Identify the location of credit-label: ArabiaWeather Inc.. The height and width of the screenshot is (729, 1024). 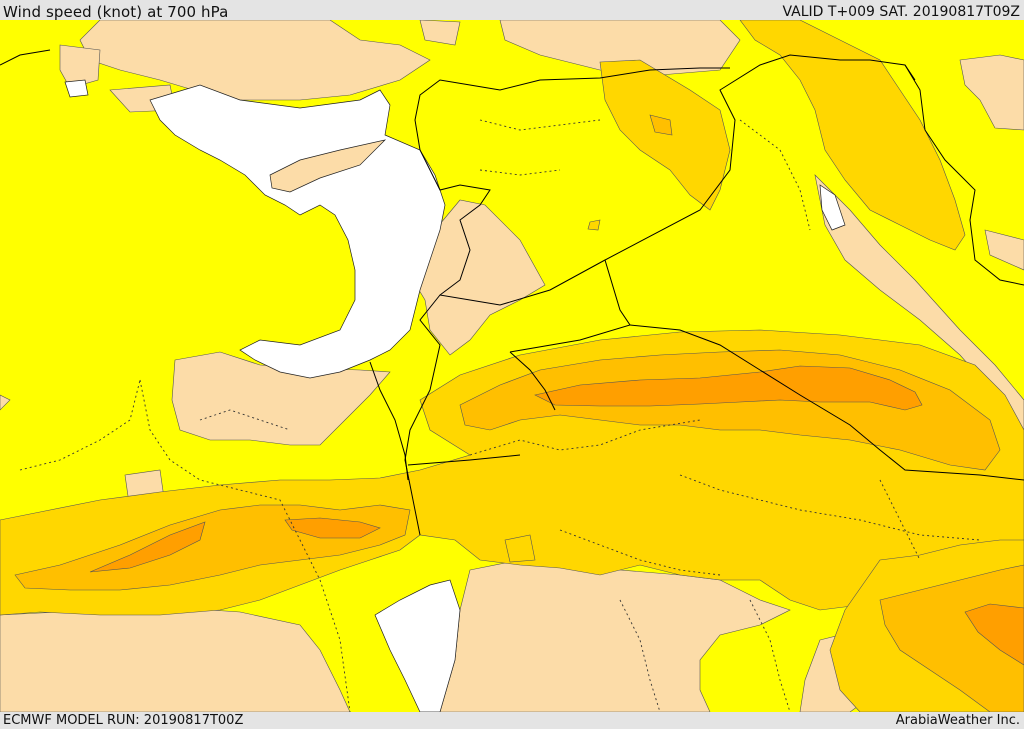
(957, 720).